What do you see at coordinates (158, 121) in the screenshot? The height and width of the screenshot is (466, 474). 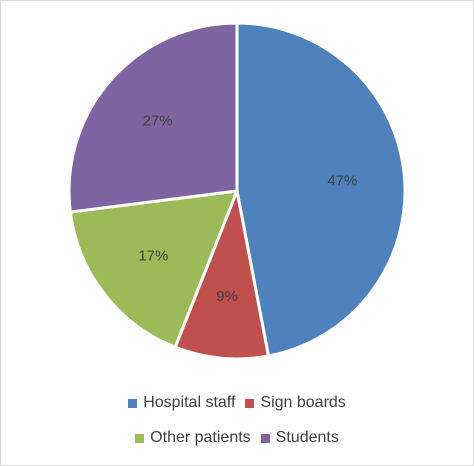 I see `data-label-students: 27%` at bounding box center [158, 121].